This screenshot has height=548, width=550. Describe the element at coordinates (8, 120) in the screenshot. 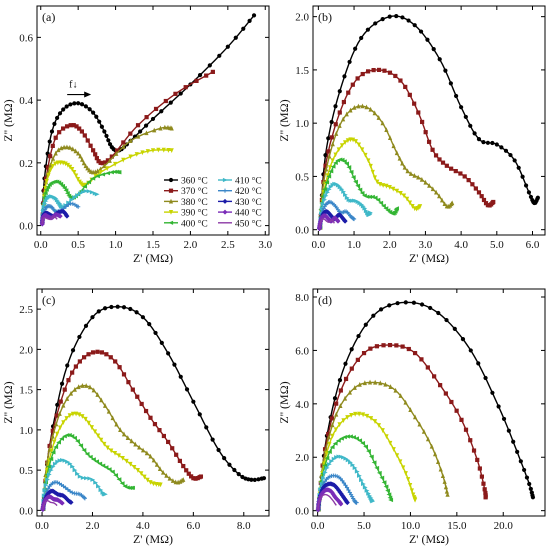

I see `y-axis-label: Z'' (MΩ)` at that location.